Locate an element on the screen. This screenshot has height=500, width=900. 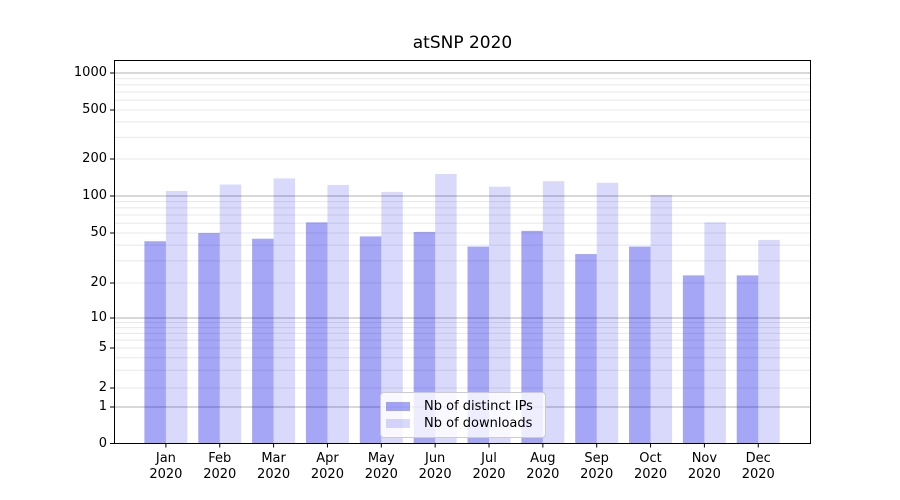
x-tick-month: Dec is located at coordinates (758, 458).